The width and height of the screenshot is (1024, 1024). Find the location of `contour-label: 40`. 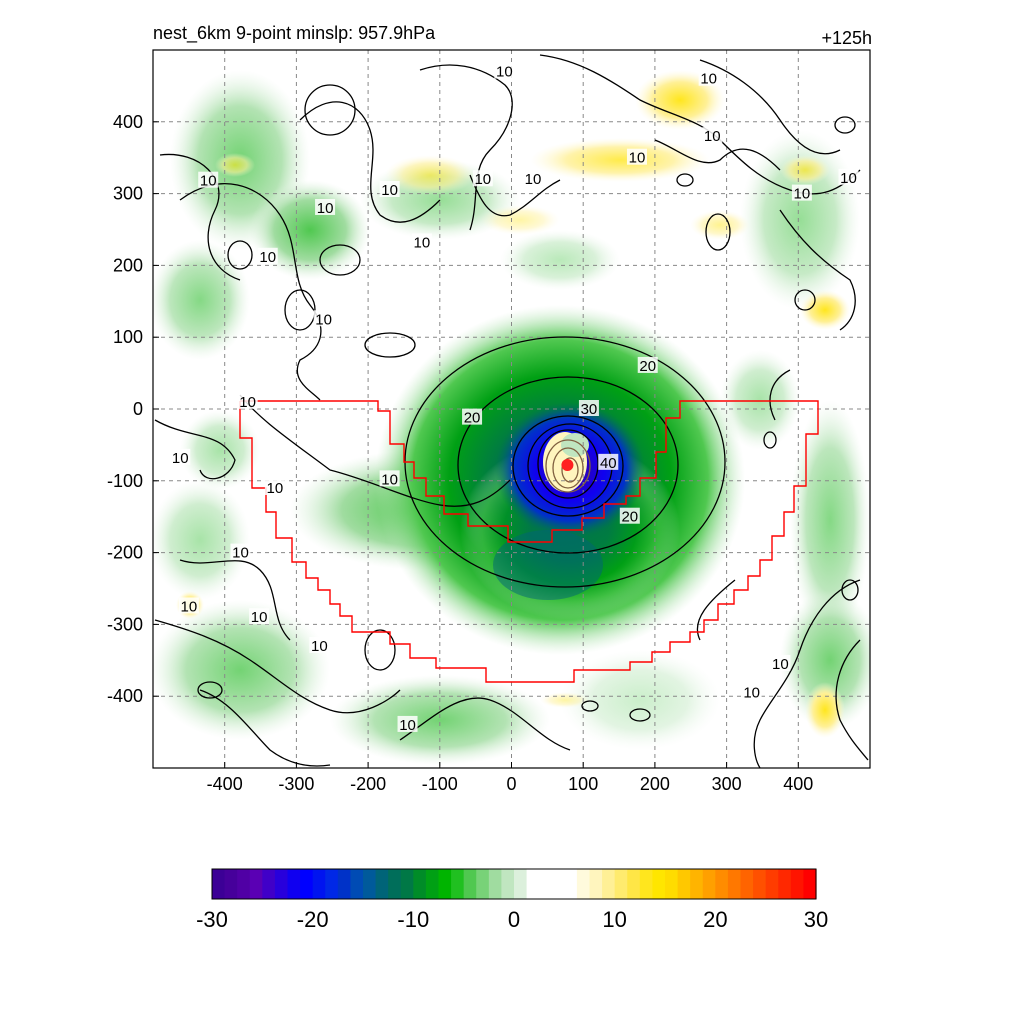

contour-label: 40 is located at coordinates (608, 463).